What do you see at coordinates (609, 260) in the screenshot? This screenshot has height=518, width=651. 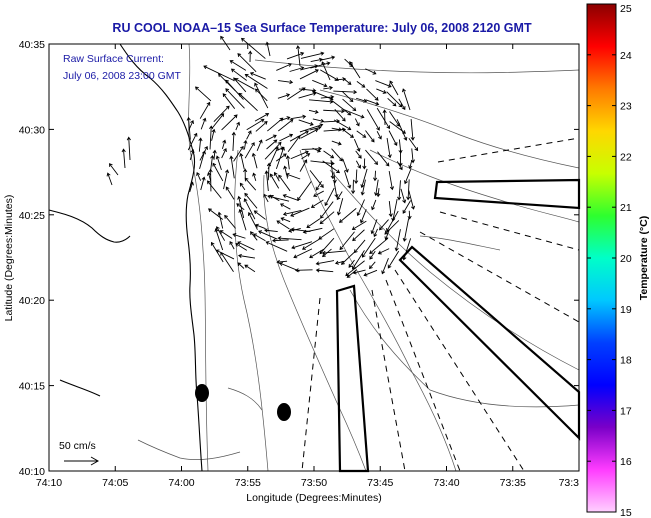 I see `colorbar-ticks: 25 24 23 22 21 20 19 18 17 16 15` at bounding box center [609, 260].